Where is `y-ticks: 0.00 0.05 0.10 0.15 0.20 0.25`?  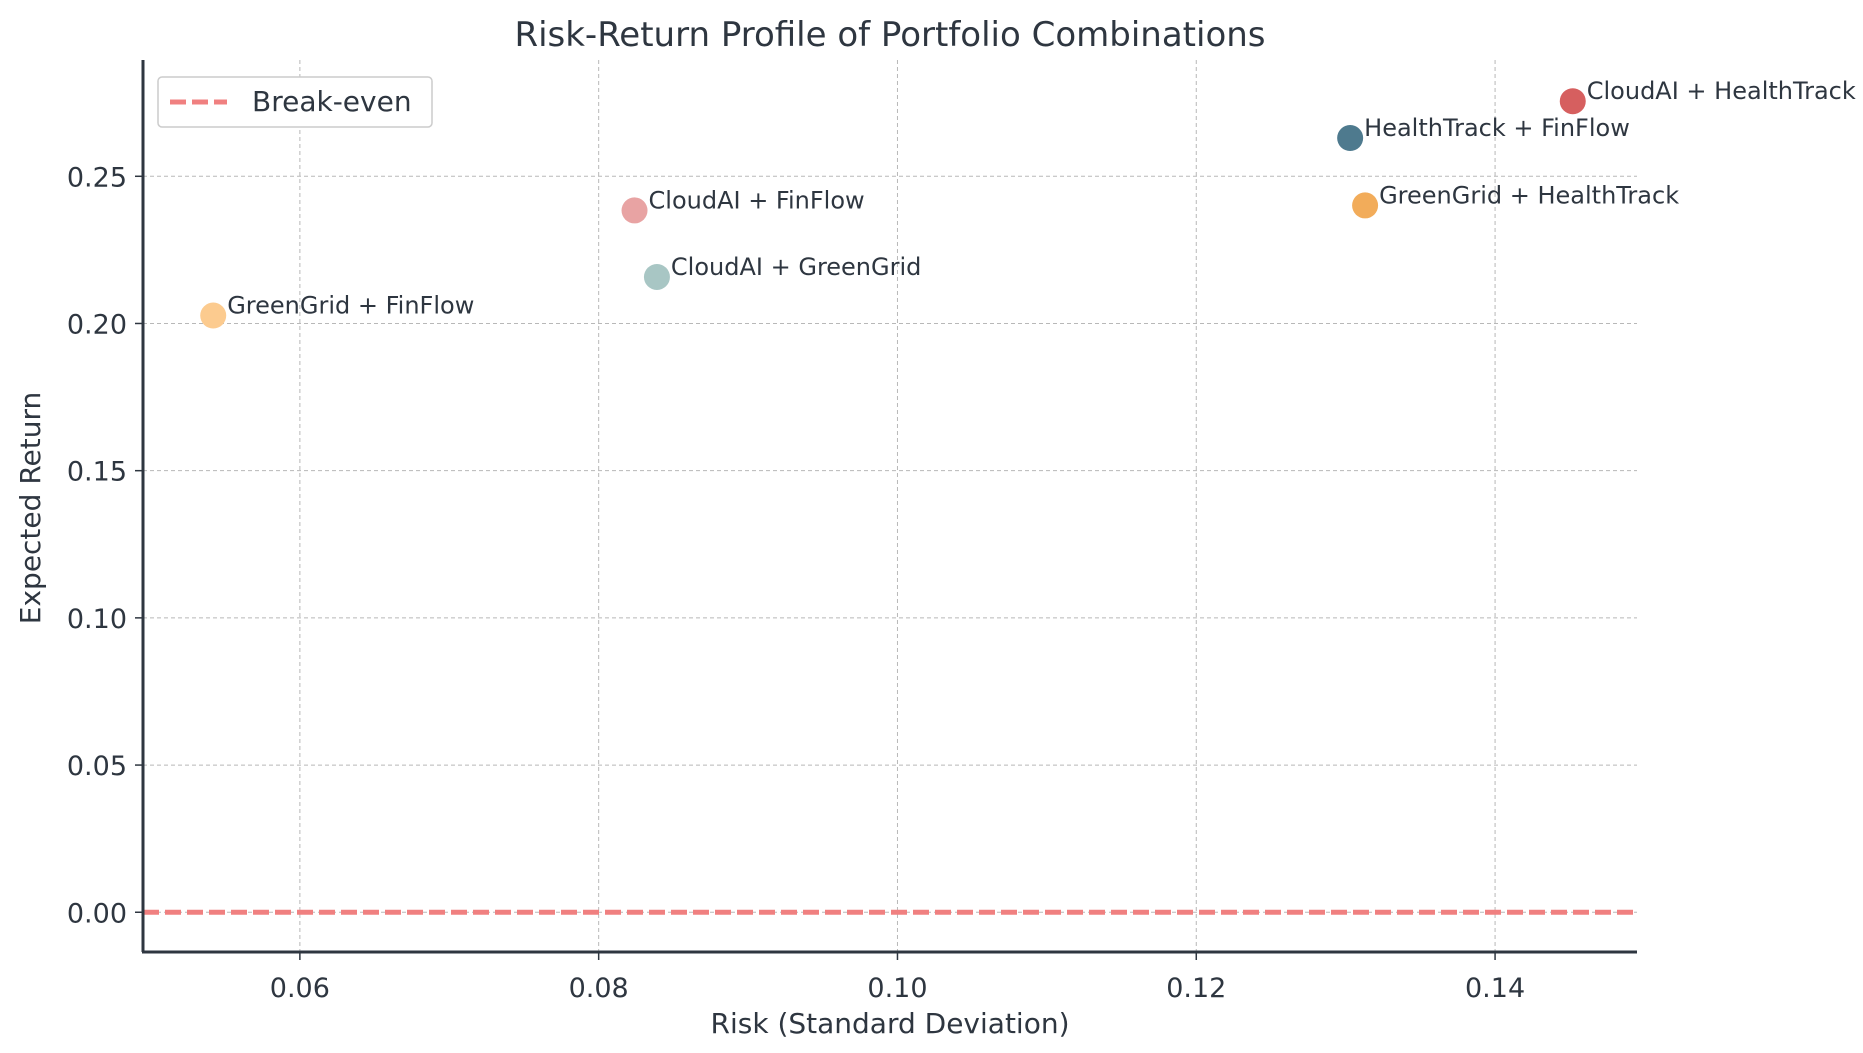 y-ticks: 0.00 0.05 0.10 0.15 0.20 0.25 is located at coordinates (105, 545).